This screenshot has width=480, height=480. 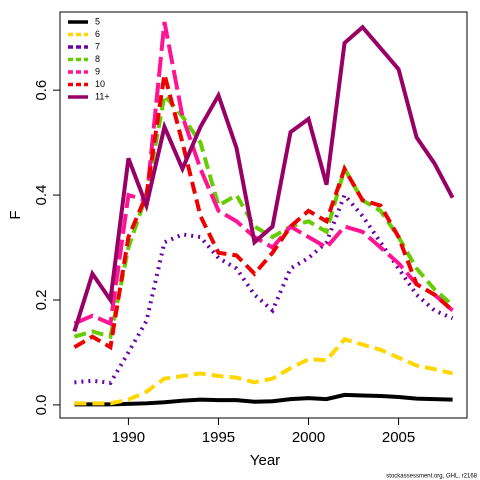 What do you see at coordinates (102, 96) in the screenshot?
I see `legend-label: 11+` at bounding box center [102, 96].